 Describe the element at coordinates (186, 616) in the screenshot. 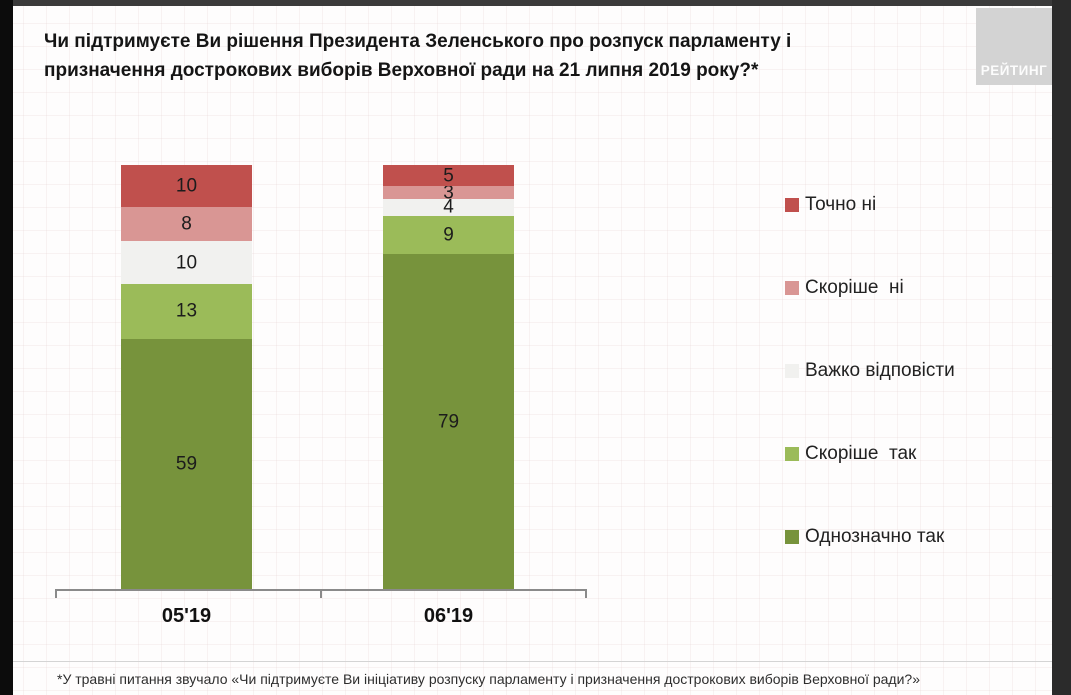

I see `category-label: 05'19` at that location.